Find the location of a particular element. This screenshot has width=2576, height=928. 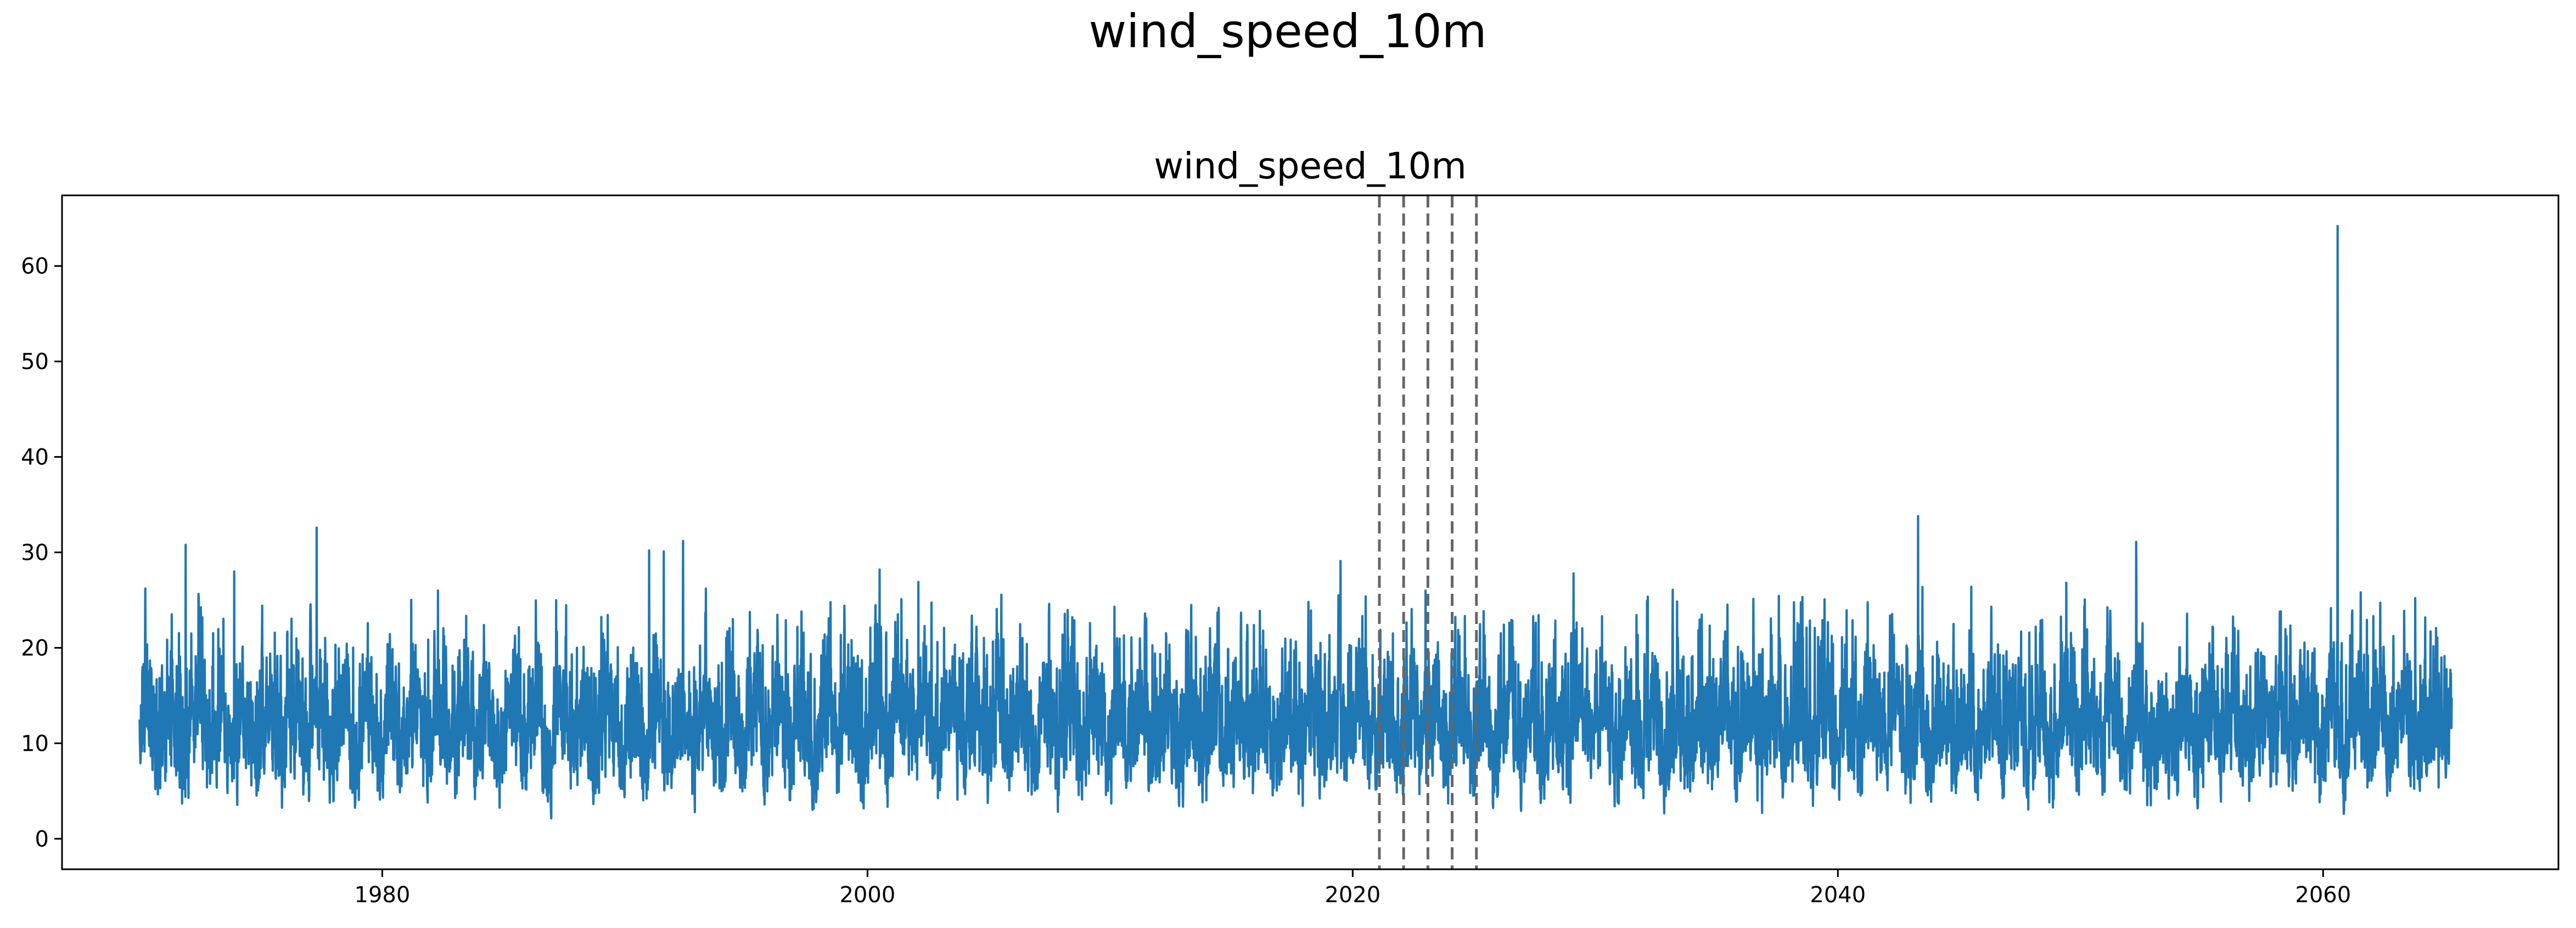

x-tick-label: 2020 is located at coordinates (1352, 895).